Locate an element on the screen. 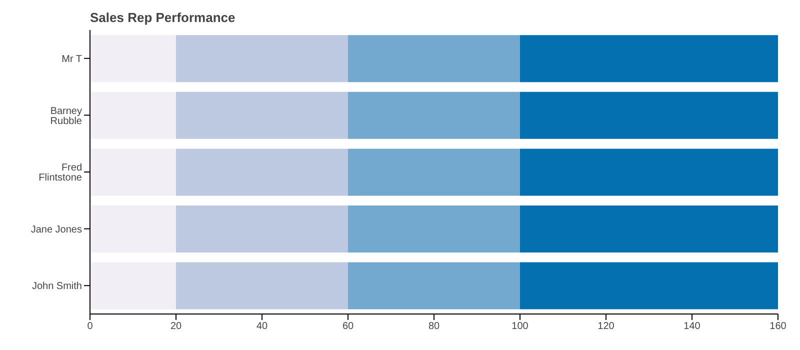  x-tick-label: 0 is located at coordinates (90, 326).